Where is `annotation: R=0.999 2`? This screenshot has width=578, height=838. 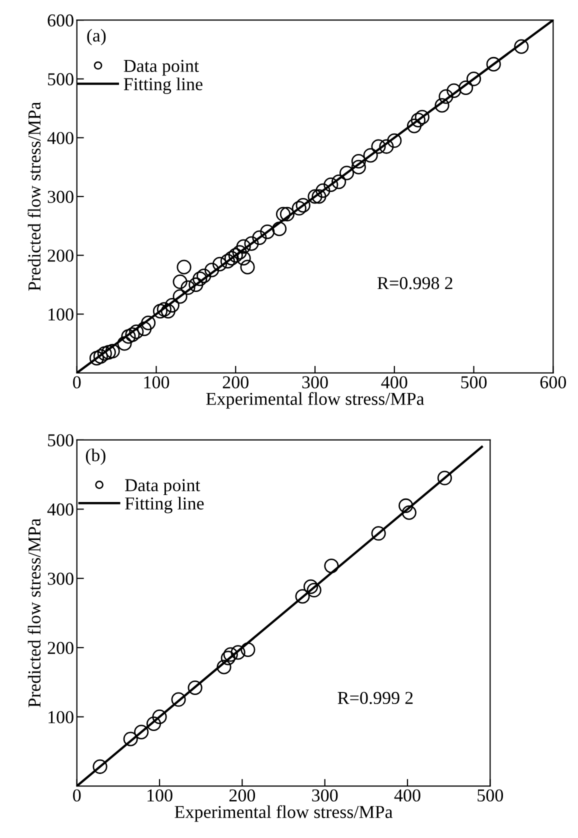 annotation: R=0.999 2 is located at coordinates (375, 698).